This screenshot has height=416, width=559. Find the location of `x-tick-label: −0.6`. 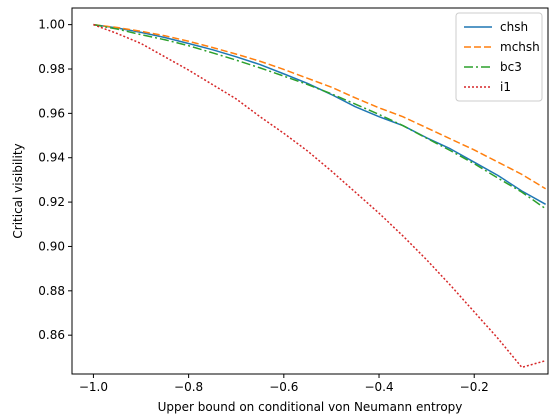

x-tick-label: −0.6 is located at coordinates (283, 387).